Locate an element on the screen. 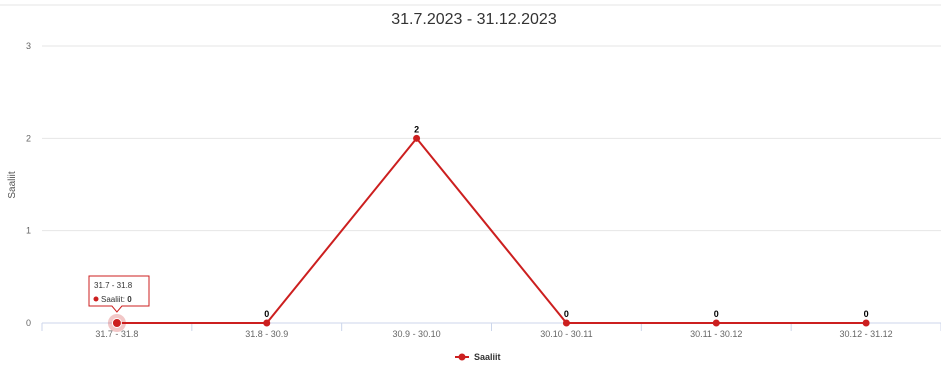  tooltip-box is located at coordinates (119, 294).